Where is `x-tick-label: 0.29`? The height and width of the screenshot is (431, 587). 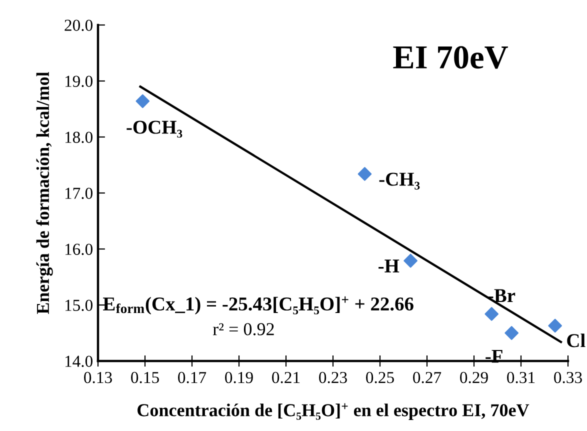
x-tick-label: 0.29 is located at coordinates (474, 378).